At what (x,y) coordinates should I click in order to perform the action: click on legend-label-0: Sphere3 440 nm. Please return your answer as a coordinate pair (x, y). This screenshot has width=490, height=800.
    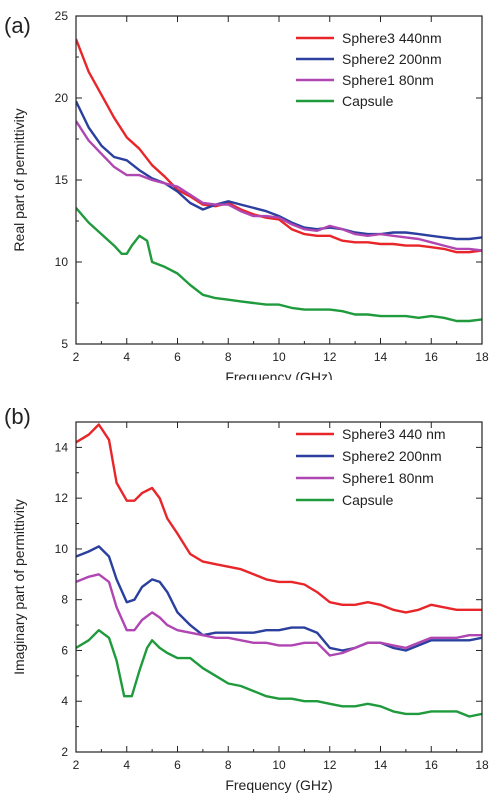
    Looking at the image, I should click on (394, 434).